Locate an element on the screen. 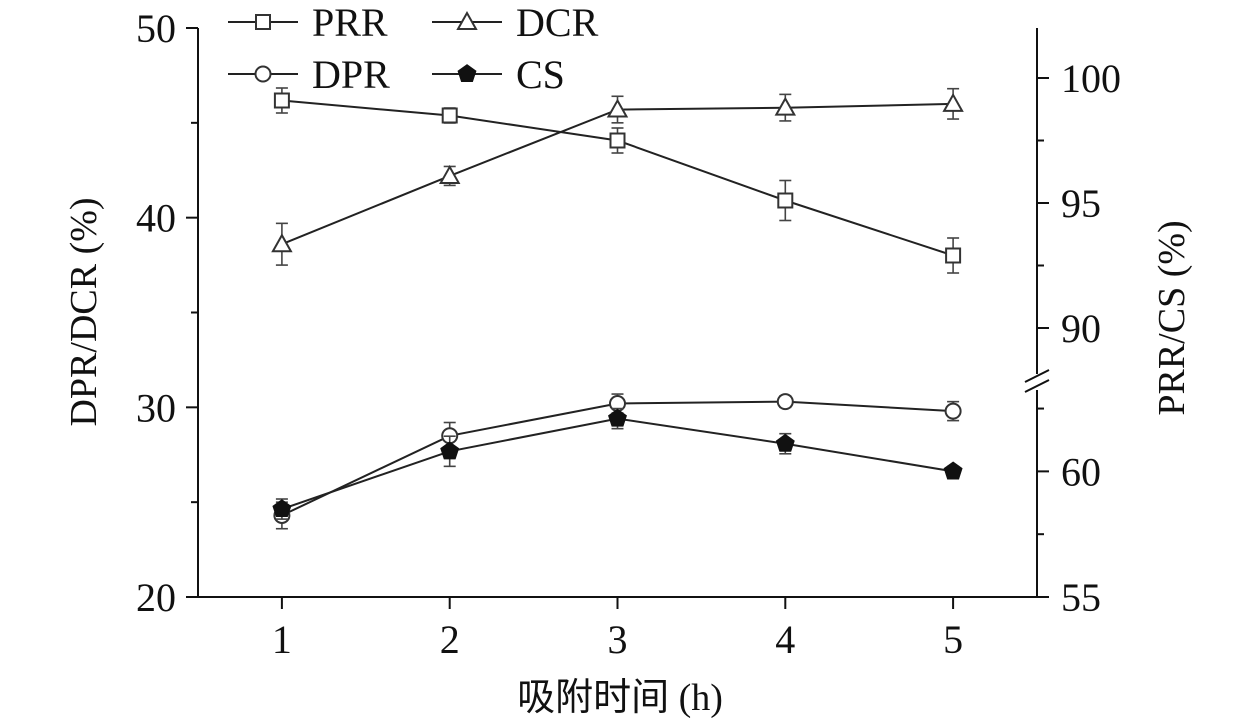 Image resolution: width=1260 pixels, height=724 pixels. y-axis-label-right: PRR/CS (%) is located at coordinates (1172, 317).